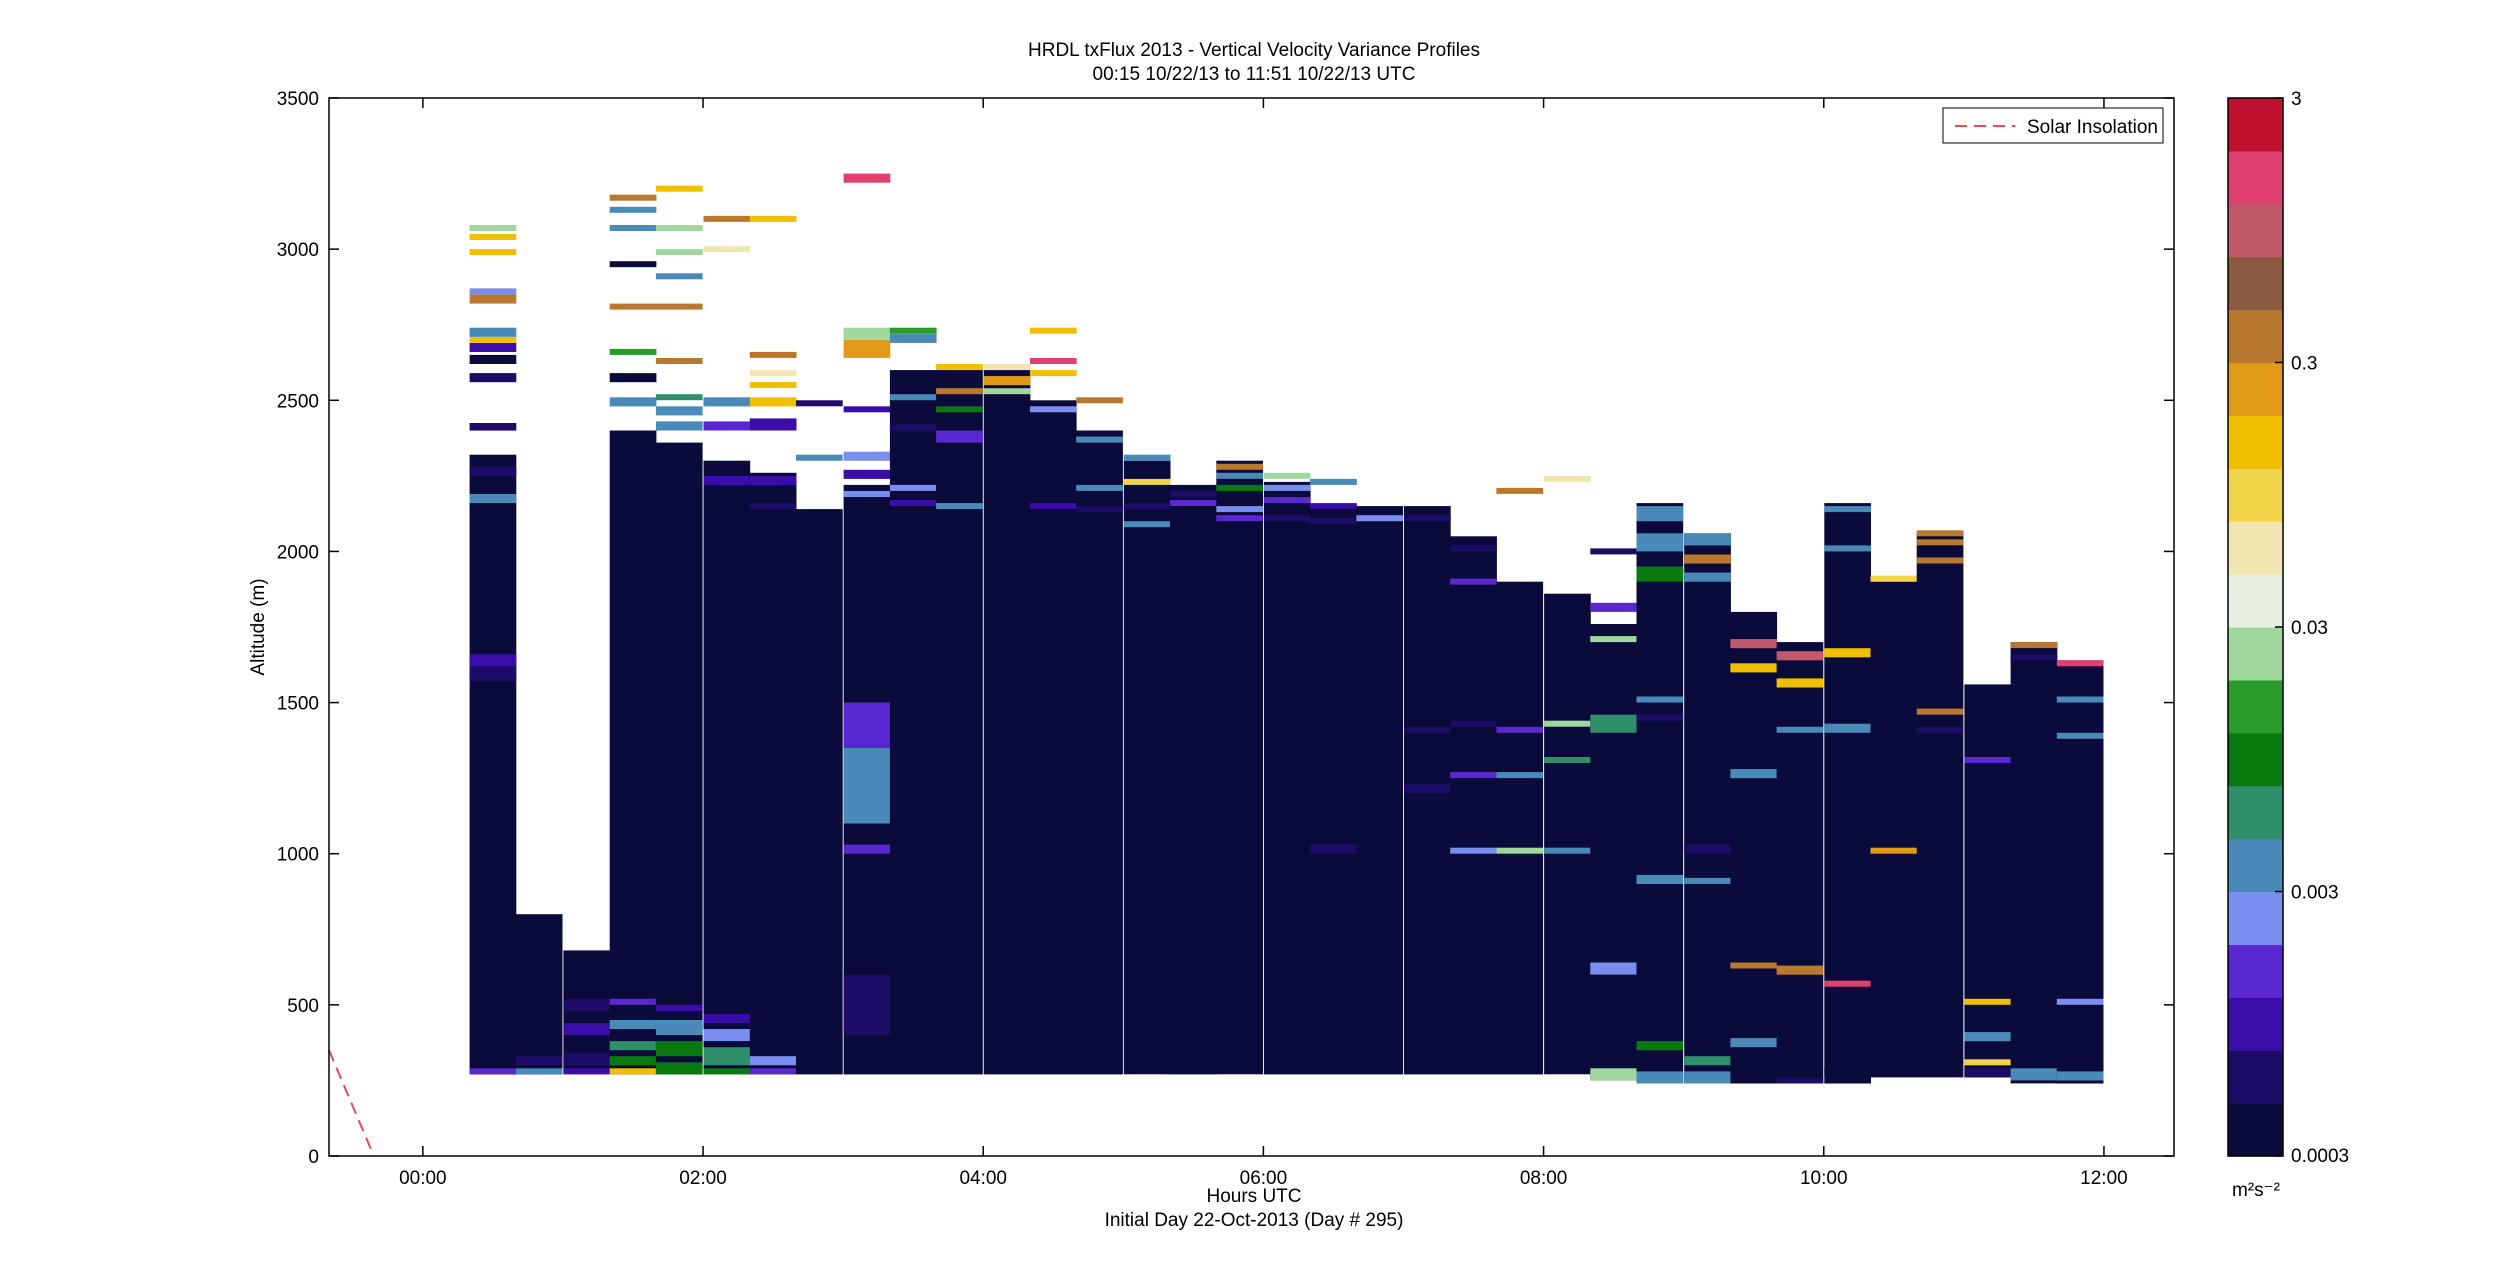  I want to click on x-axis-label: Hours UTC, so click(1253, 1196).